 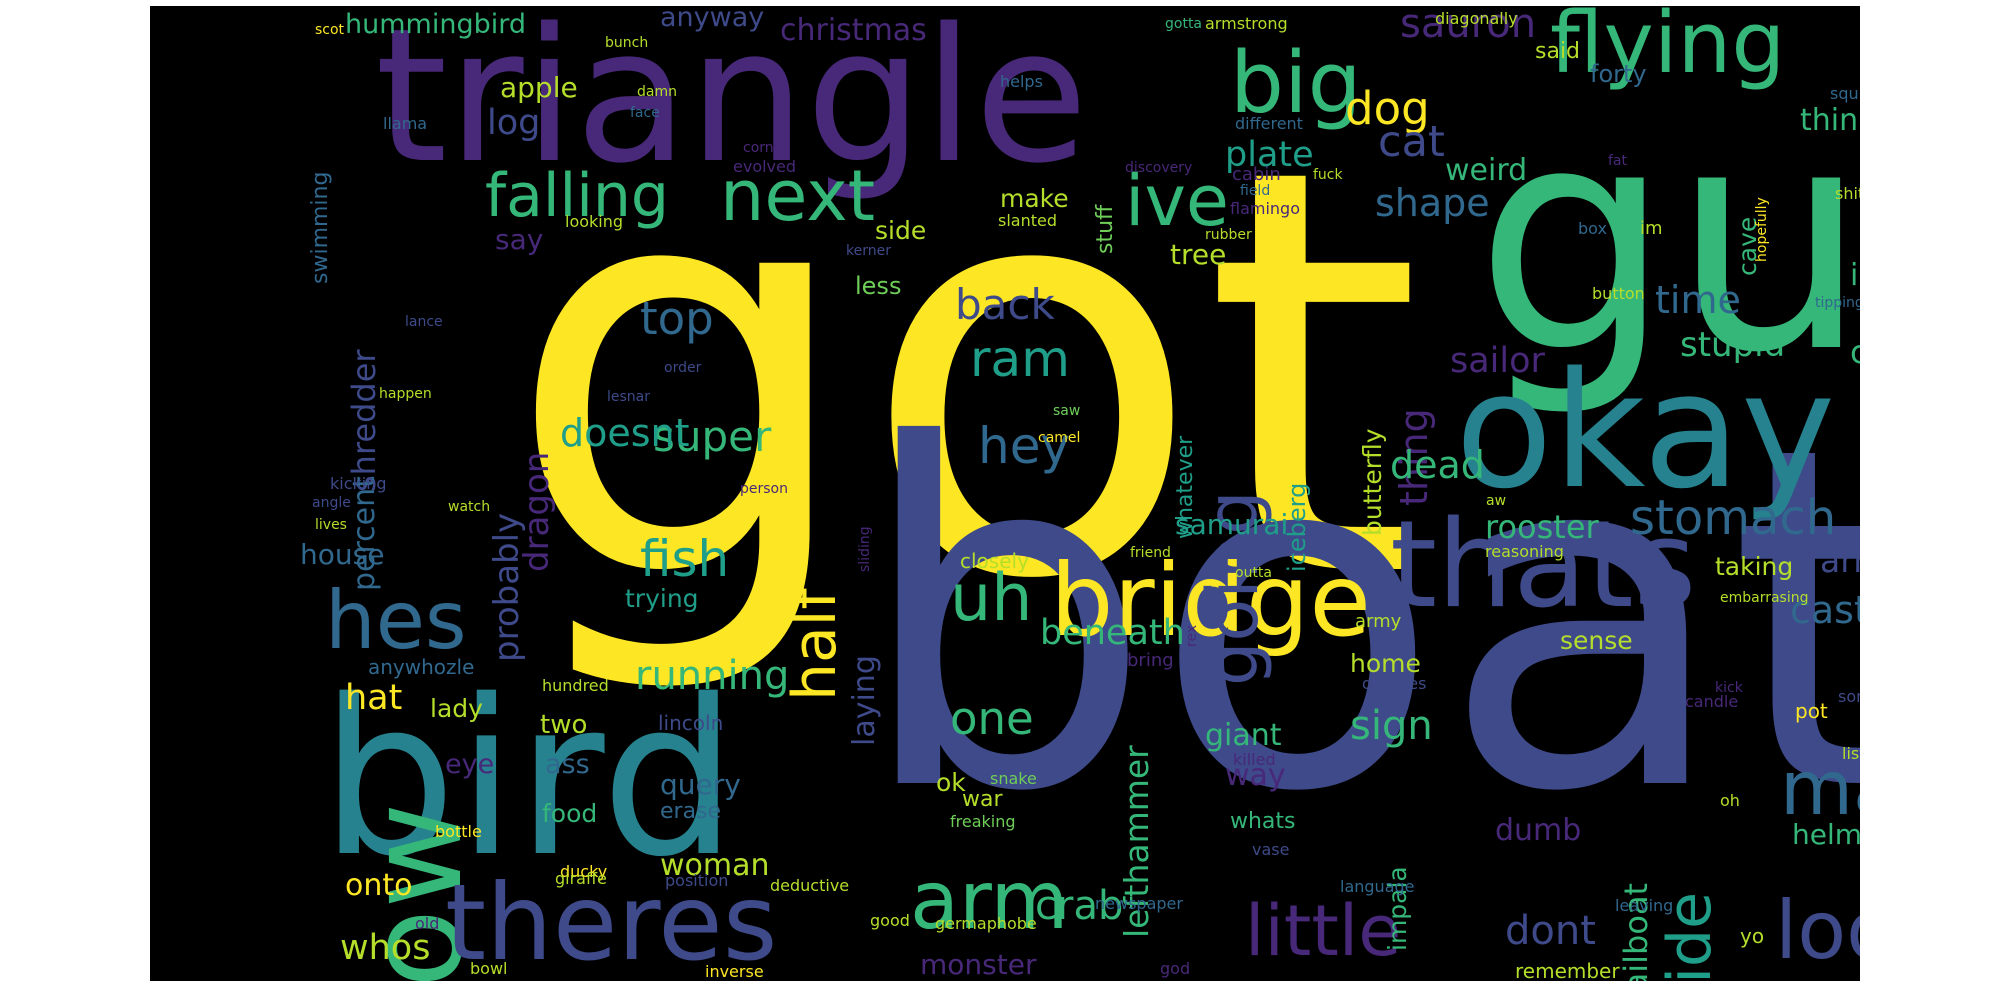 What do you see at coordinates (1378, 621) in the screenshot?
I see `cloud-word: army` at bounding box center [1378, 621].